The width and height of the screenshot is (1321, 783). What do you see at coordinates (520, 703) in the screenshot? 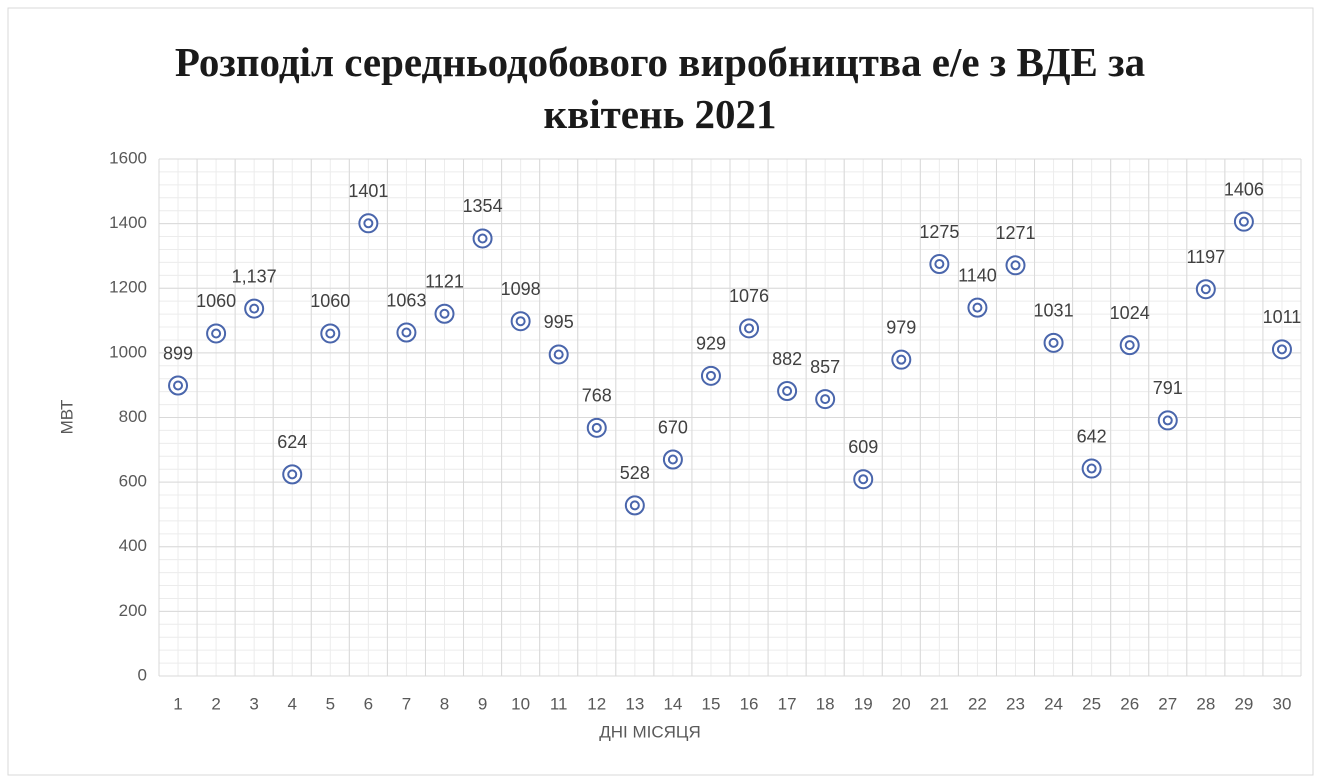
I see `x-tick-label: 10` at bounding box center [520, 703].